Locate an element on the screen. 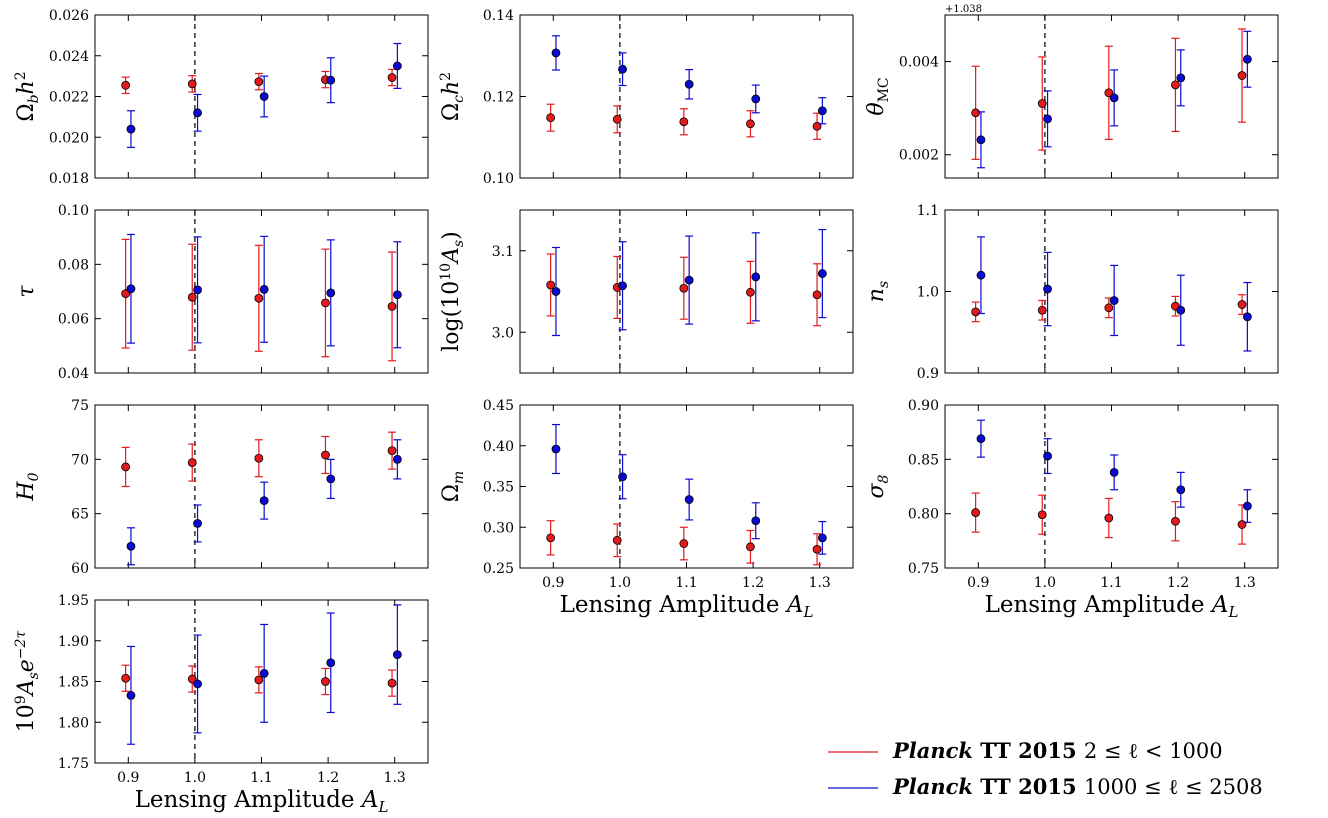 This screenshot has width=1328, height=818. y-tick-label: 0.45 is located at coordinates (498, 406).